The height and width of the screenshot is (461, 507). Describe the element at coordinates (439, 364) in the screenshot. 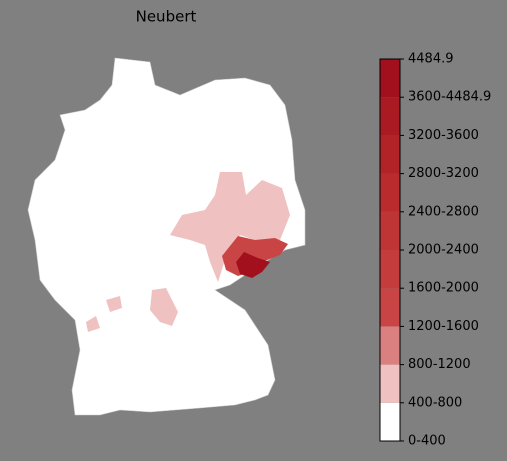

I see `colorbar-label: 800-1200` at that location.